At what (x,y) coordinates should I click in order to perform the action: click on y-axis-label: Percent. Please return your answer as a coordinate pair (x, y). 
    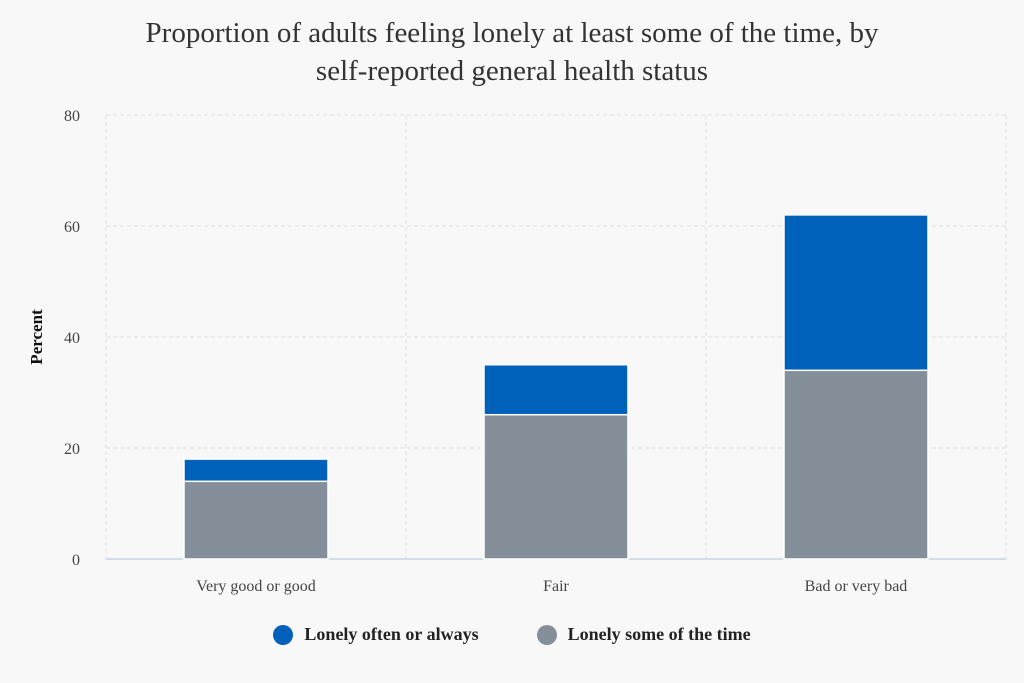
    Looking at the image, I should click on (36, 337).